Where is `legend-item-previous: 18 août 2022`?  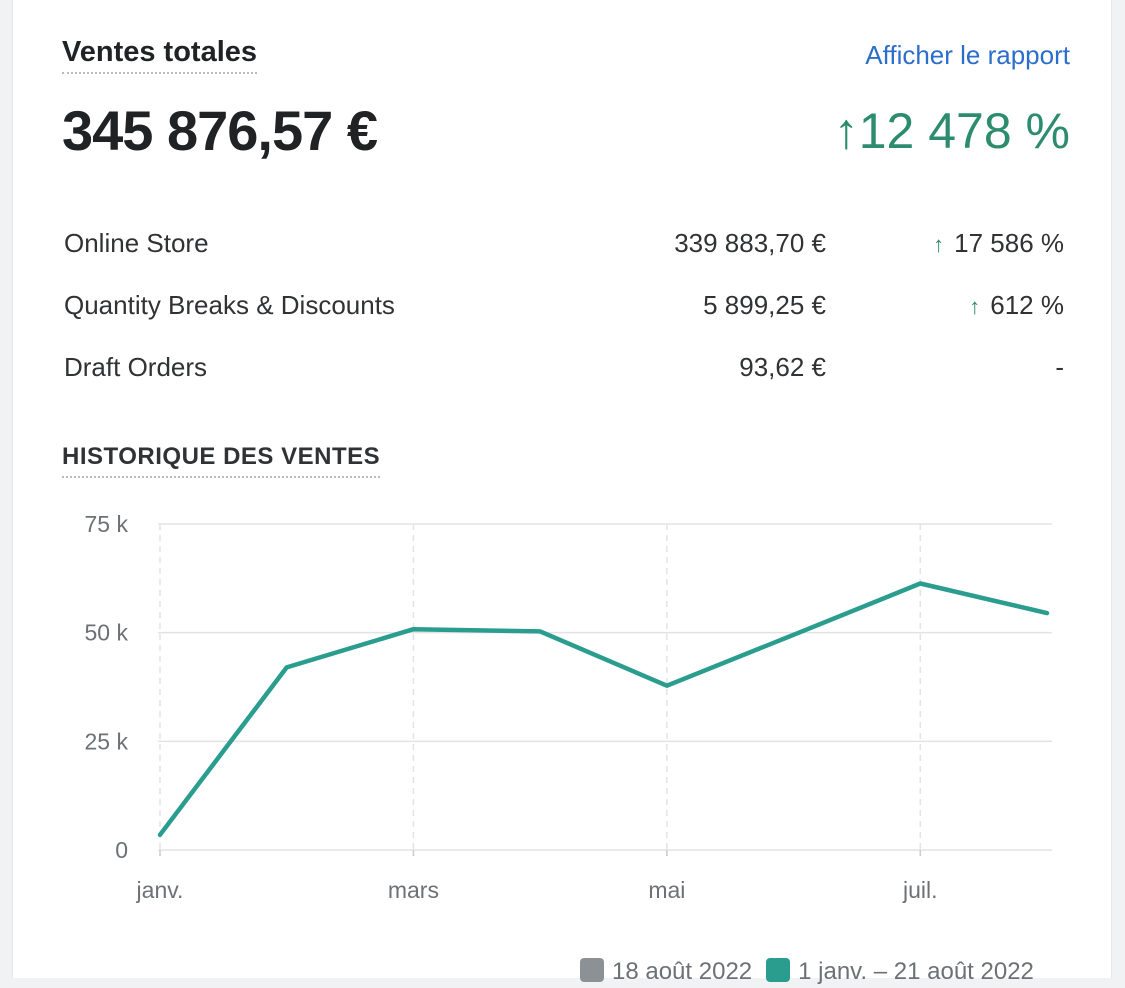
legend-item-previous: 18 août 2022 is located at coordinates (666, 972).